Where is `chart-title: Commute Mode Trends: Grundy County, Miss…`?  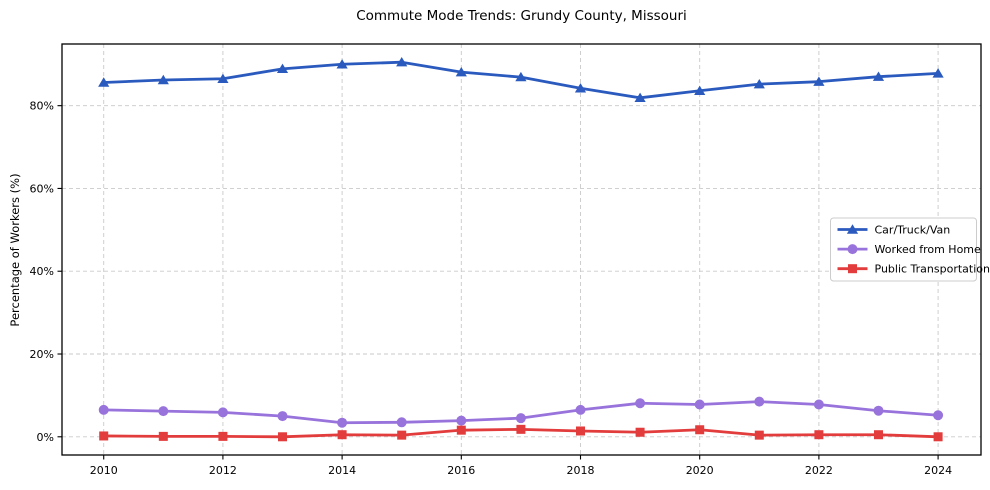 chart-title: Commute Mode Trends: Grundy County, Miss… is located at coordinates (521, 16).